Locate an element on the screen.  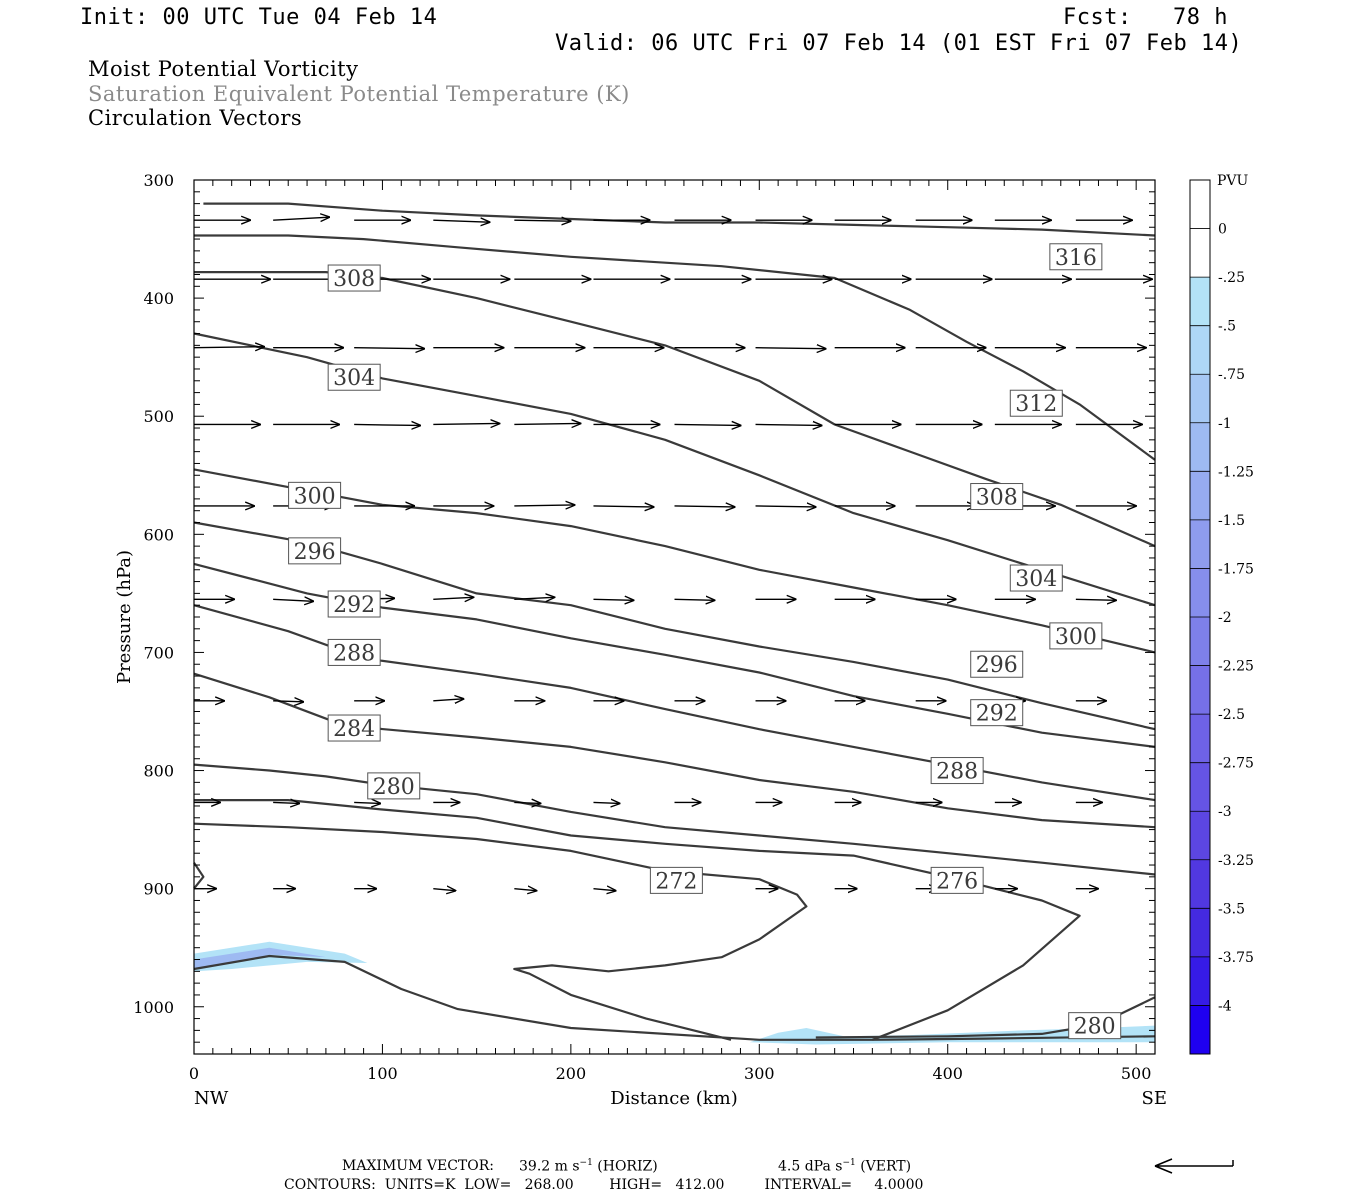
y-tick-label-300: 300 is located at coordinates (158, 180).